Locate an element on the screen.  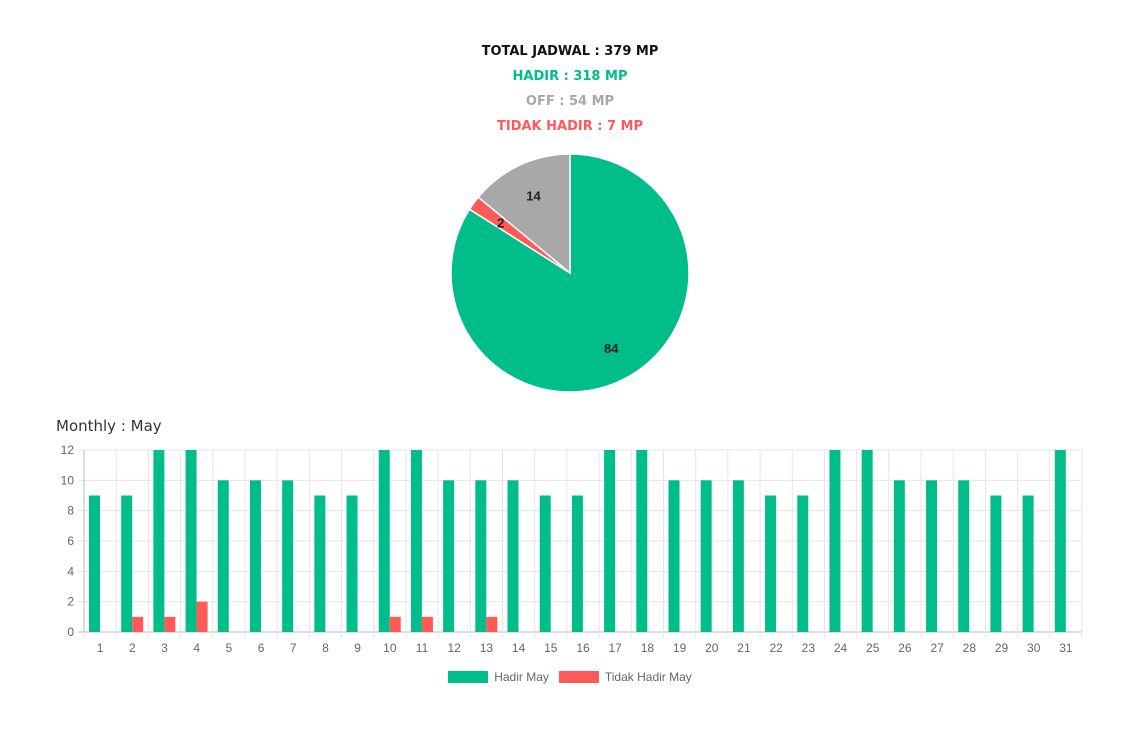
x-tick-label: 6 is located at coordinates (261, 648).